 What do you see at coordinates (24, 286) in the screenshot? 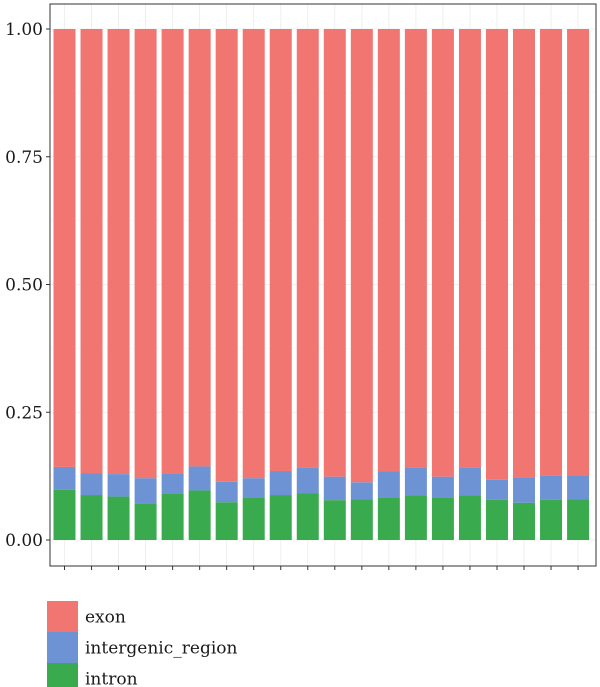
I see `y-tick-label: 0.50` at bounding box center [24, 286].